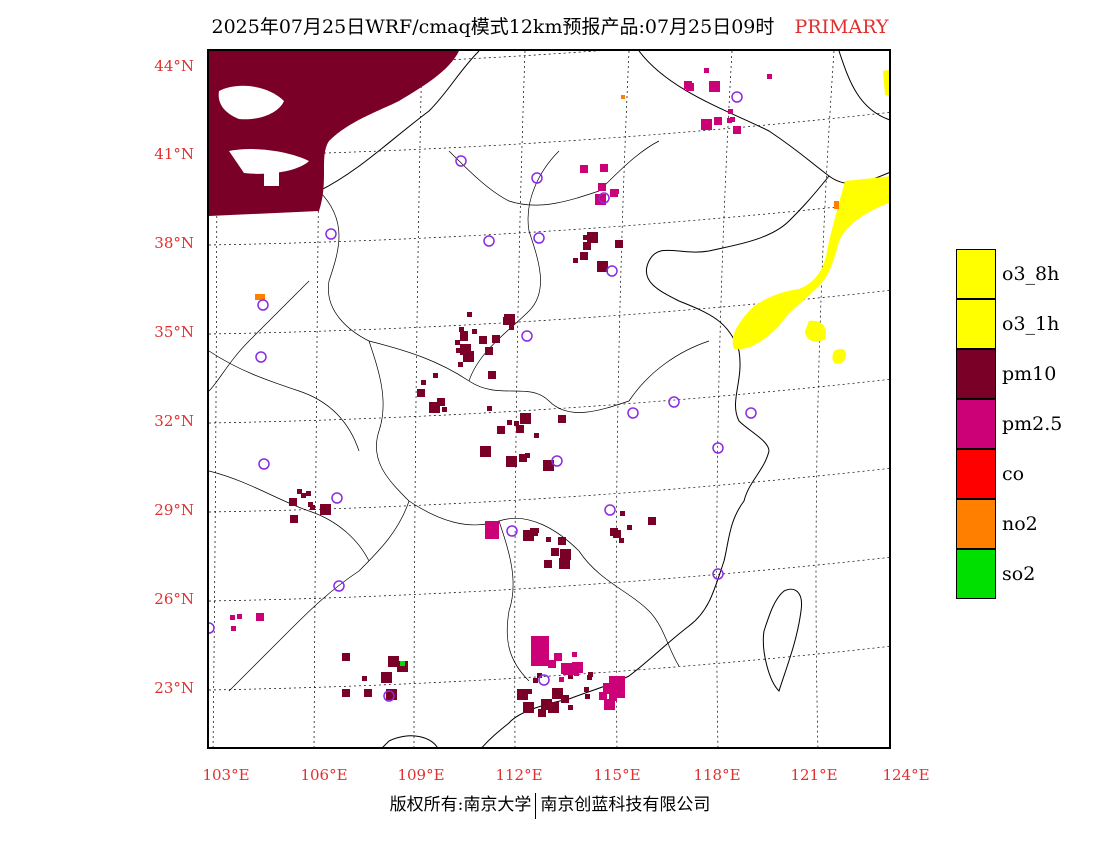 Image resolution: width=1100 pixels, height=850 pixels. Describe the element at coordinates (226, 775) in the screenshot. I see `longitude-tick-label: 103°E` at that location.